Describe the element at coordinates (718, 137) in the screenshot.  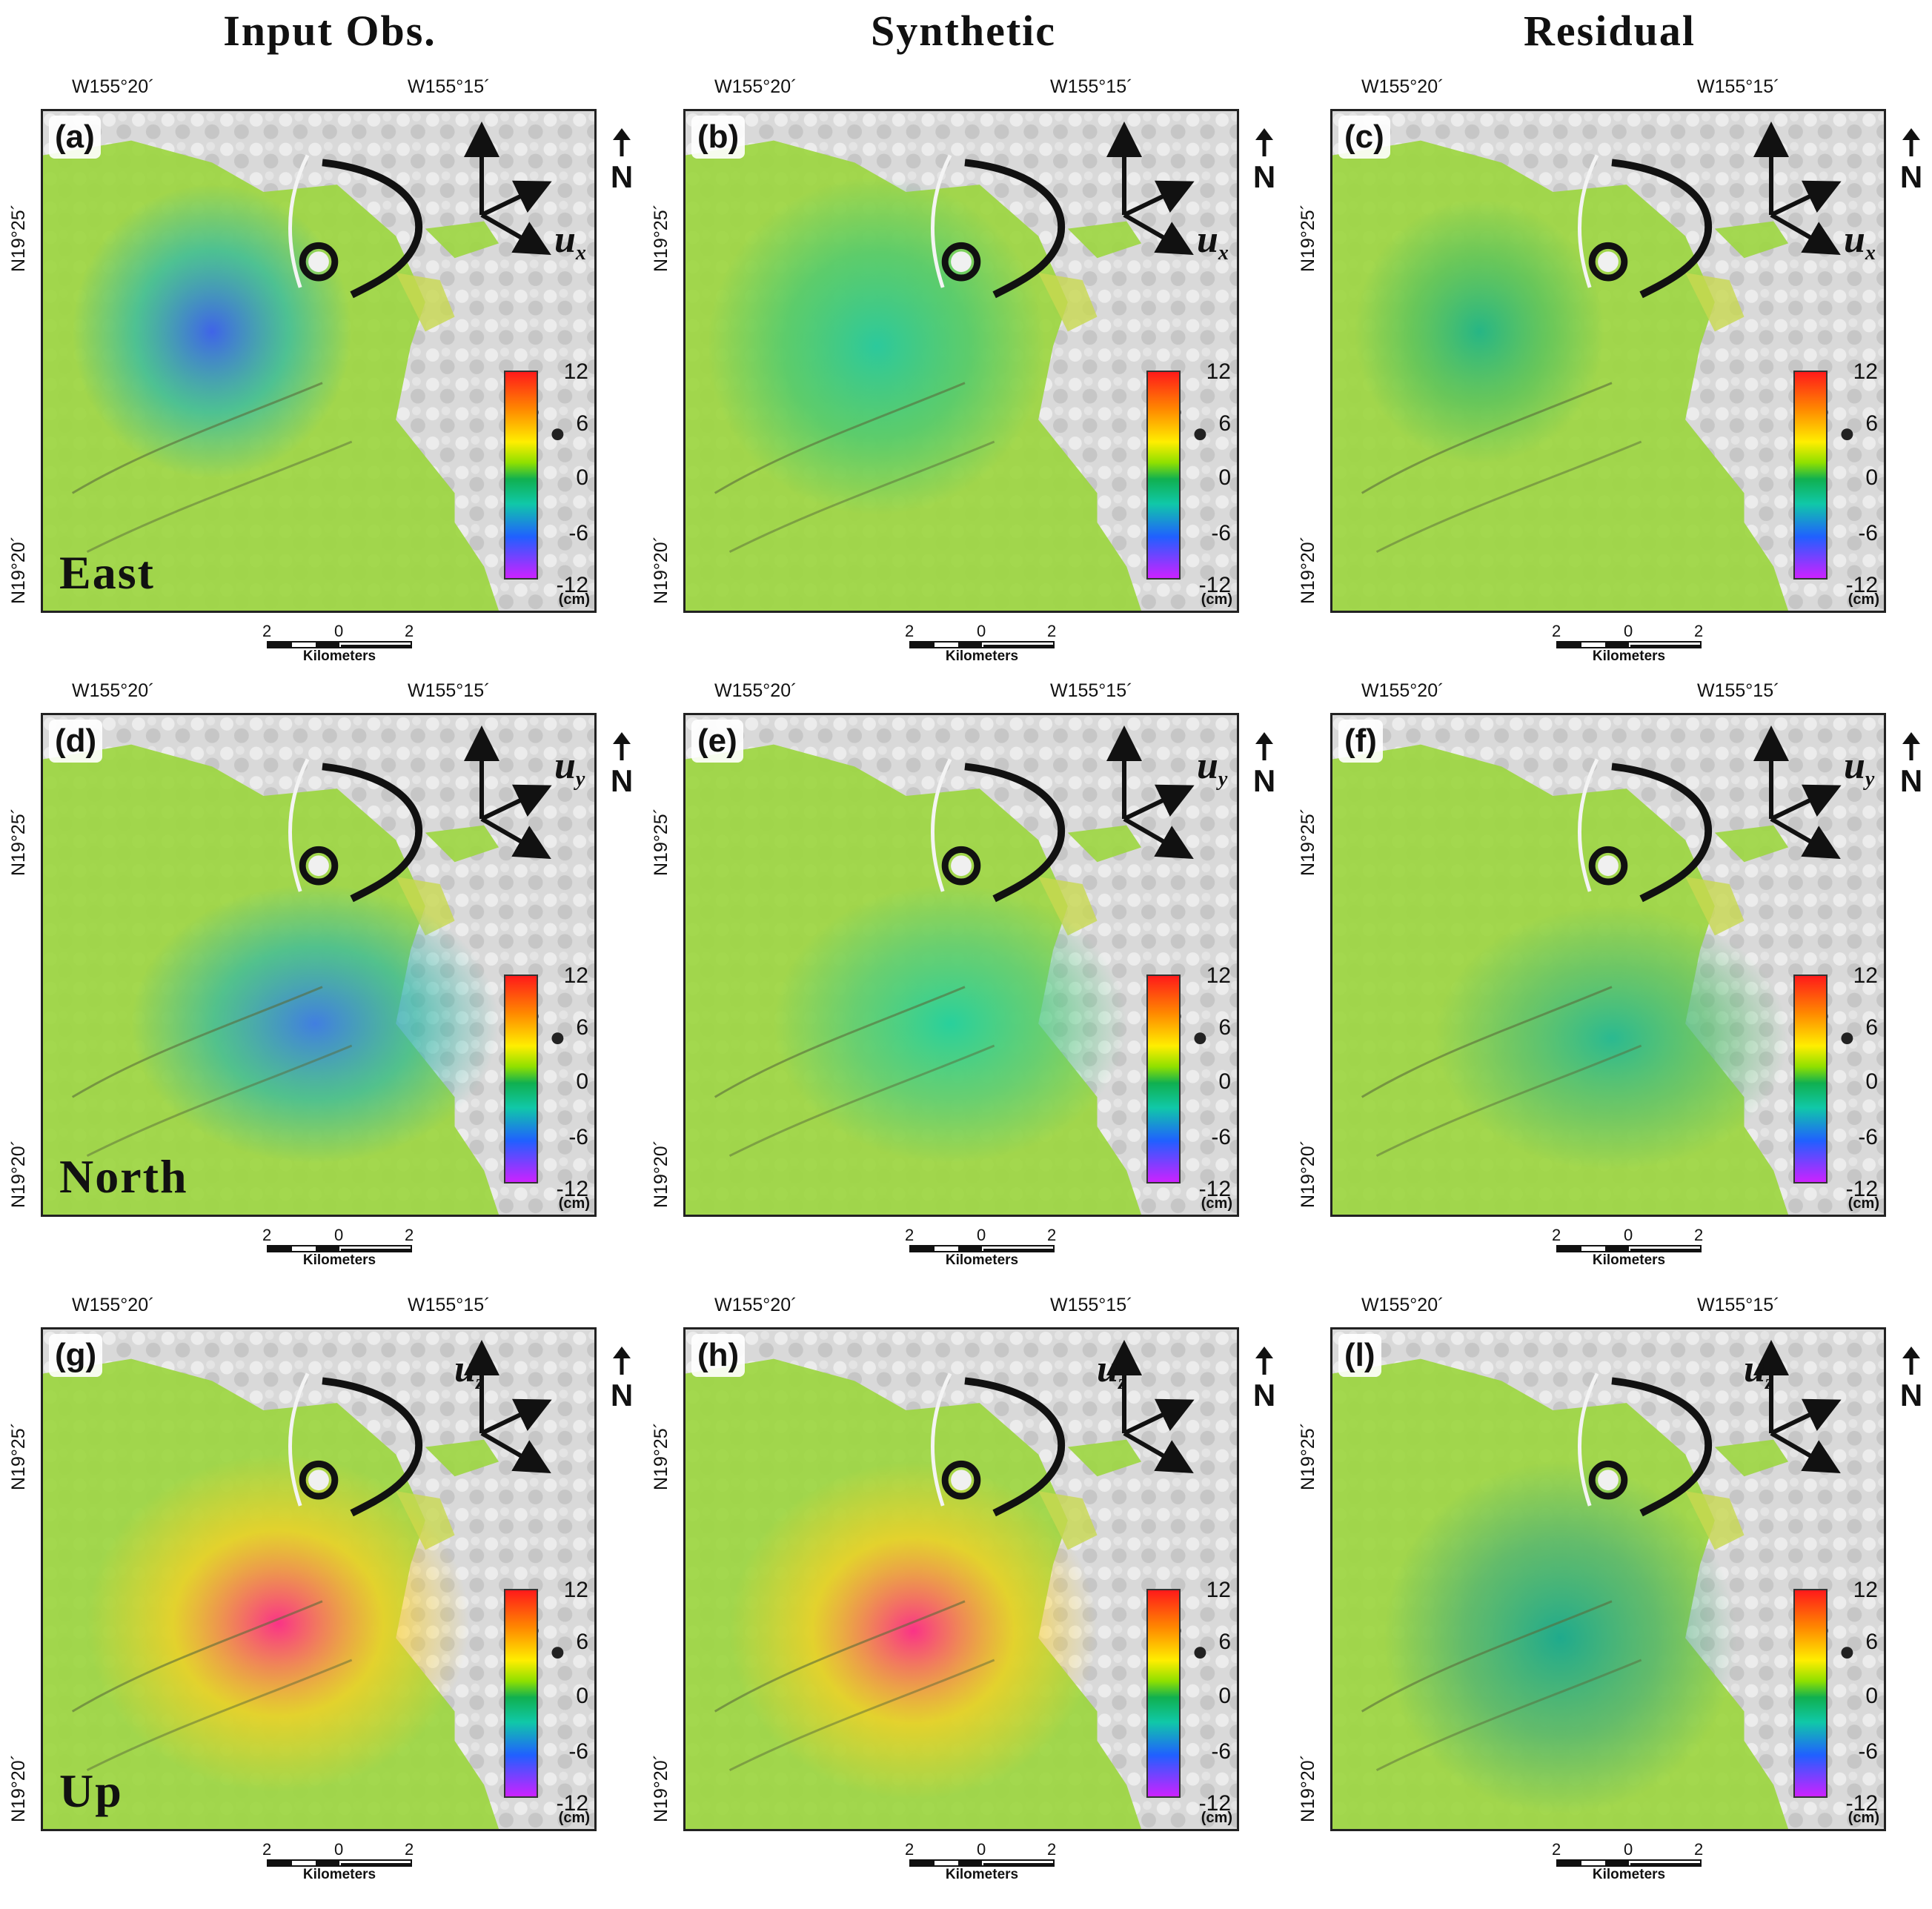
I see `panel-letter: (b)` at that location.